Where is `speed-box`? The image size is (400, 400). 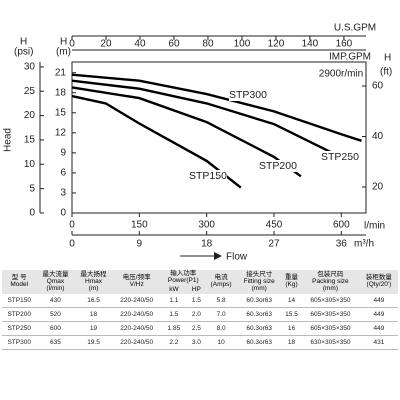 speed-box is located at coordinates (341, 73).